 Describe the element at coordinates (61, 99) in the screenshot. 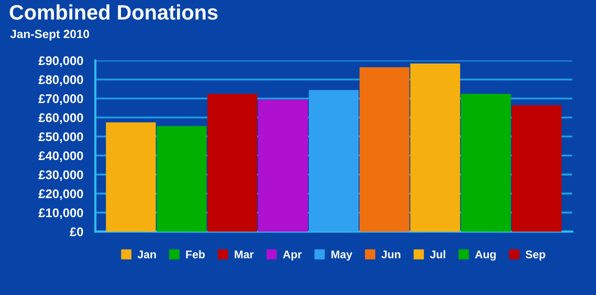

I see `y-tick-label: £70,000` at that location.